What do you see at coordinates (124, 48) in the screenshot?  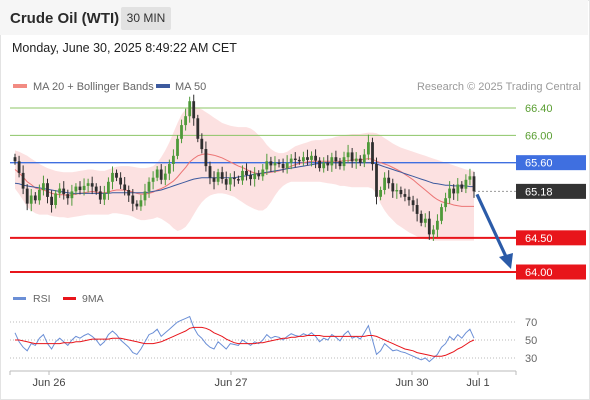 I see `chart-datetime: Monday, June 30, 2025 8:49:22 AM CET` at bounding box center [124, 48].